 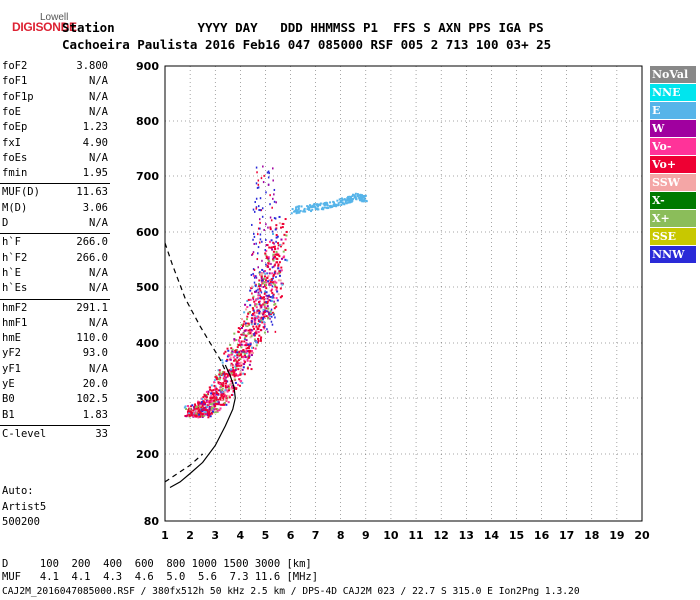 I want to click on param-label: hmE, so click(x=11, y=338).